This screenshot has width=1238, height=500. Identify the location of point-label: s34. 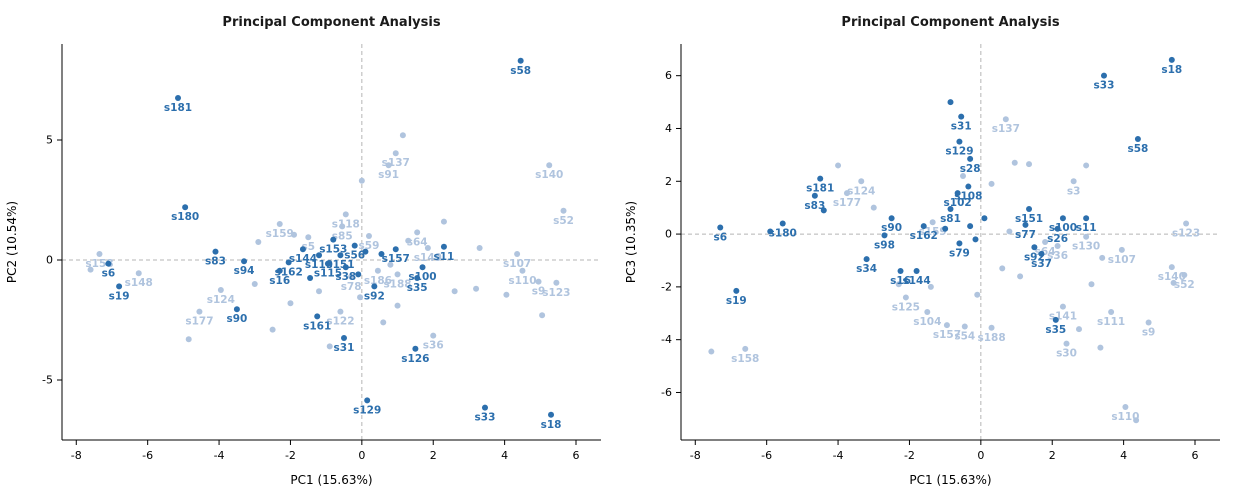
(866, 269).